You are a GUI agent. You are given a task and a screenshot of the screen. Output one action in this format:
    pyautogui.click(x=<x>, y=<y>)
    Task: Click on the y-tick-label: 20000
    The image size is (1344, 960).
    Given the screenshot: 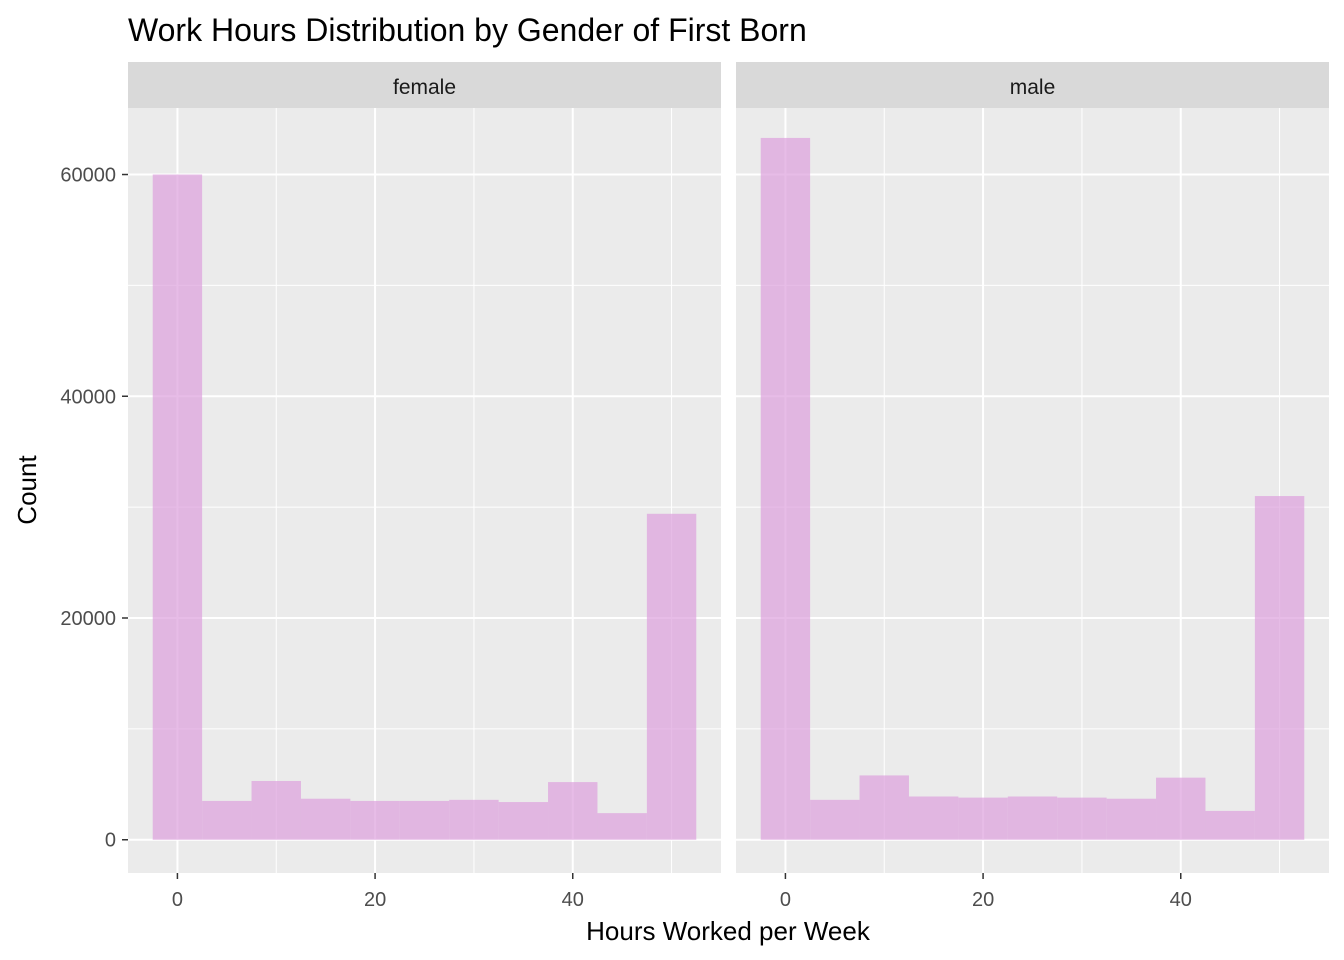 What is the action you would take?
    pyautogui.click(x=88, y=619)
    